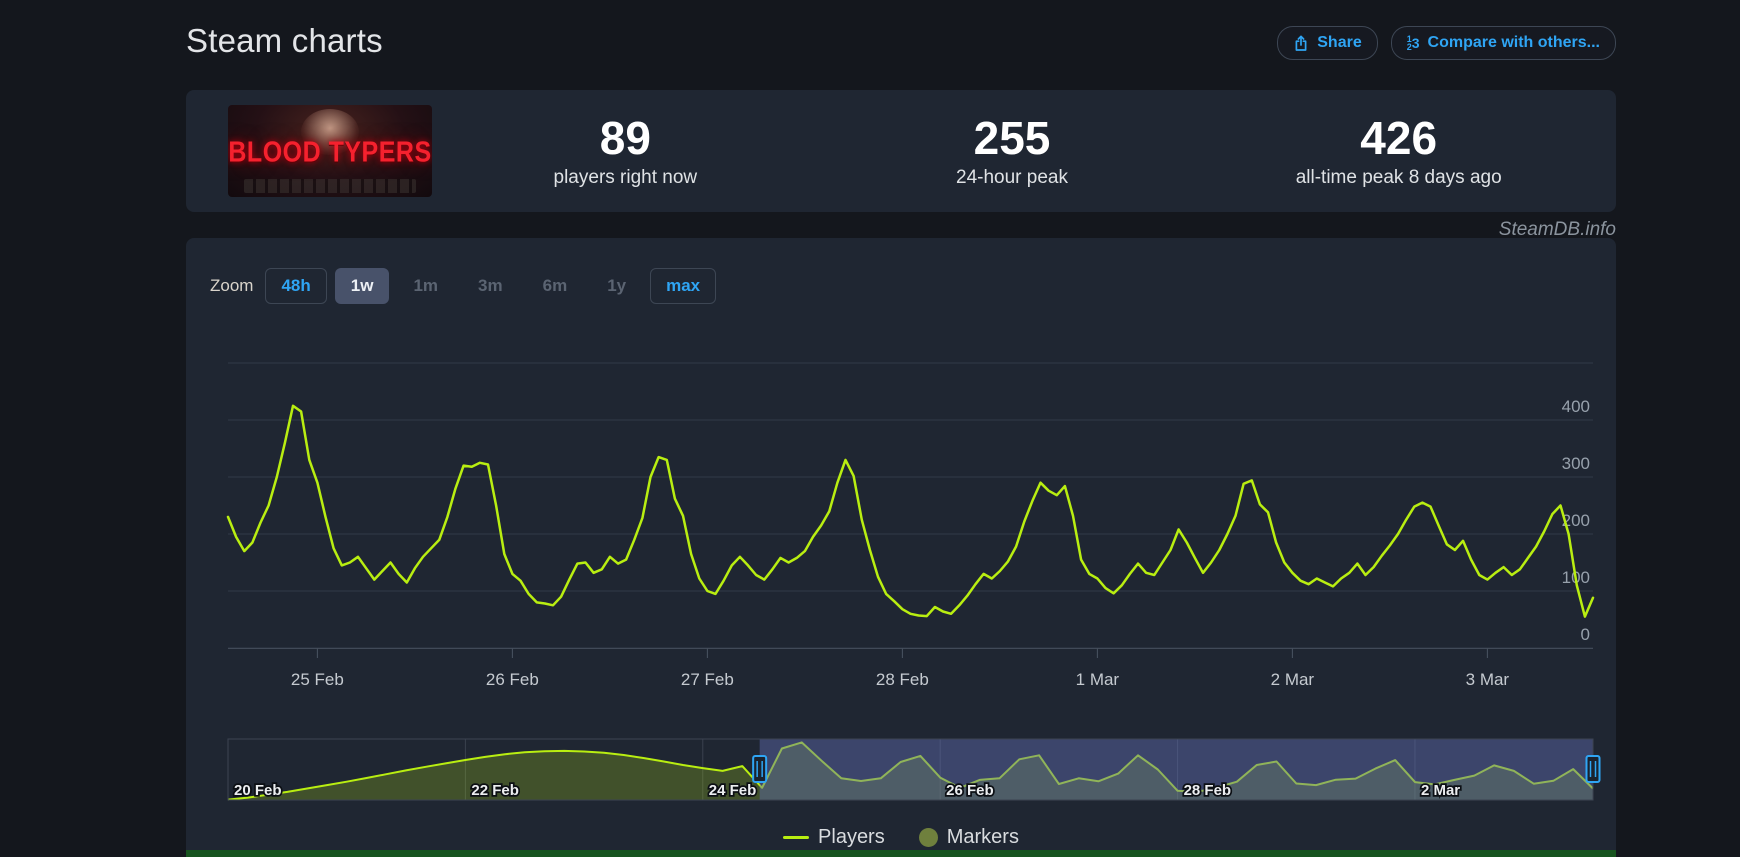  What do you see at coordinates (625, 137) in the screenshot?
I see `stat-value: 89` at bounding box center [625, 137].